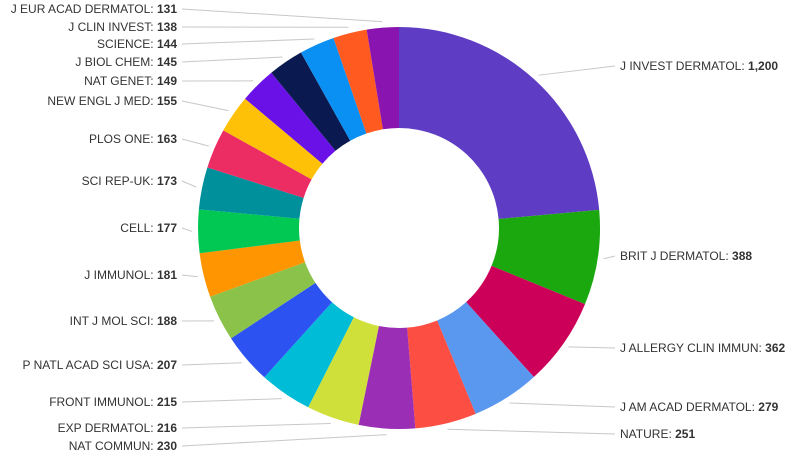  What do you see at coordinates (592, 347) in the screenshot?
I see `leader-line-j-allergy-clin-immun` at bounding box center [592, 347].